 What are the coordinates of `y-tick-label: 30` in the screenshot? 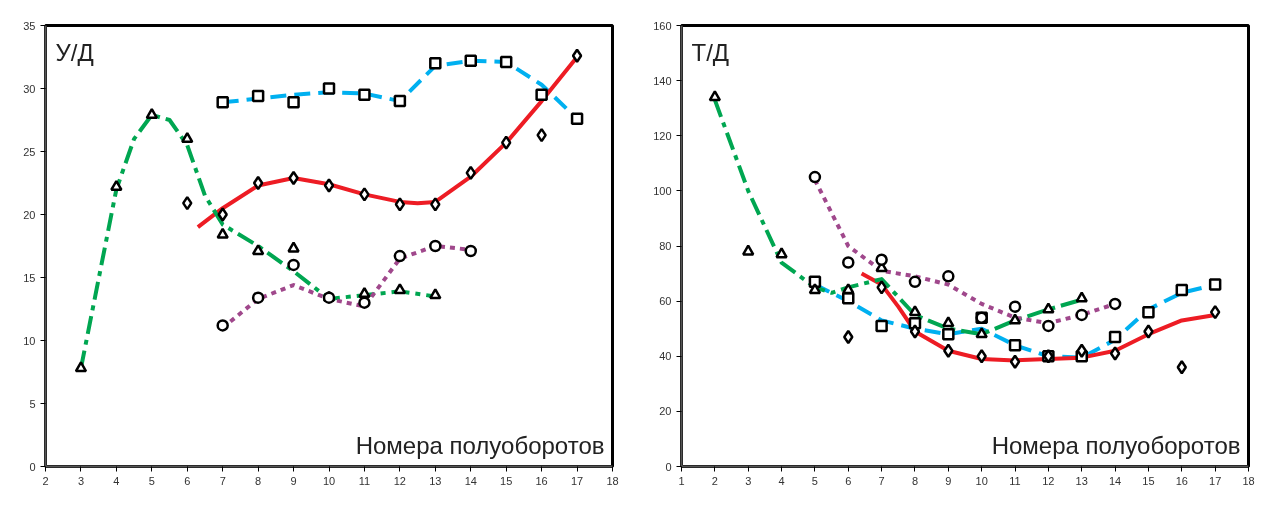 It's located at (29, 88).